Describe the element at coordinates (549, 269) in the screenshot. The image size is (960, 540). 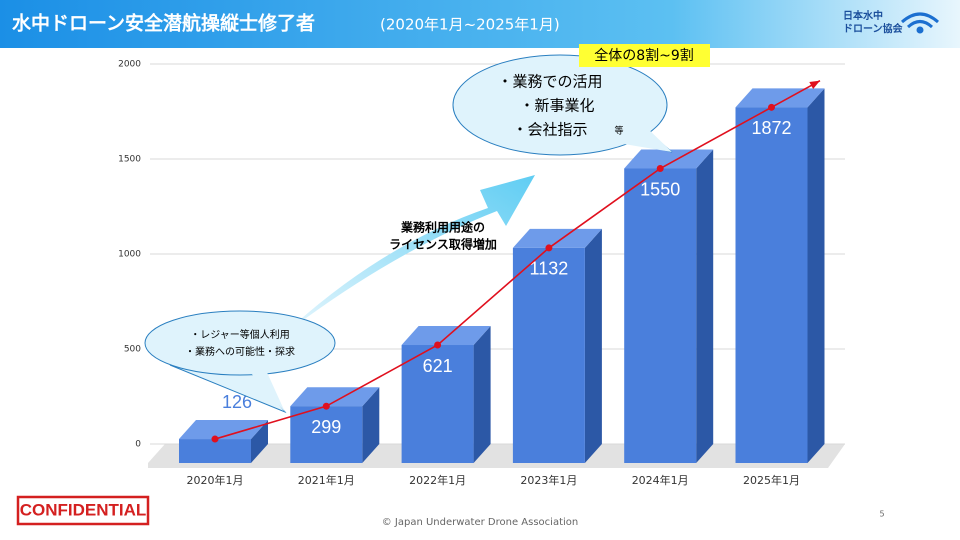
I see `value-label: 1132` at that location.